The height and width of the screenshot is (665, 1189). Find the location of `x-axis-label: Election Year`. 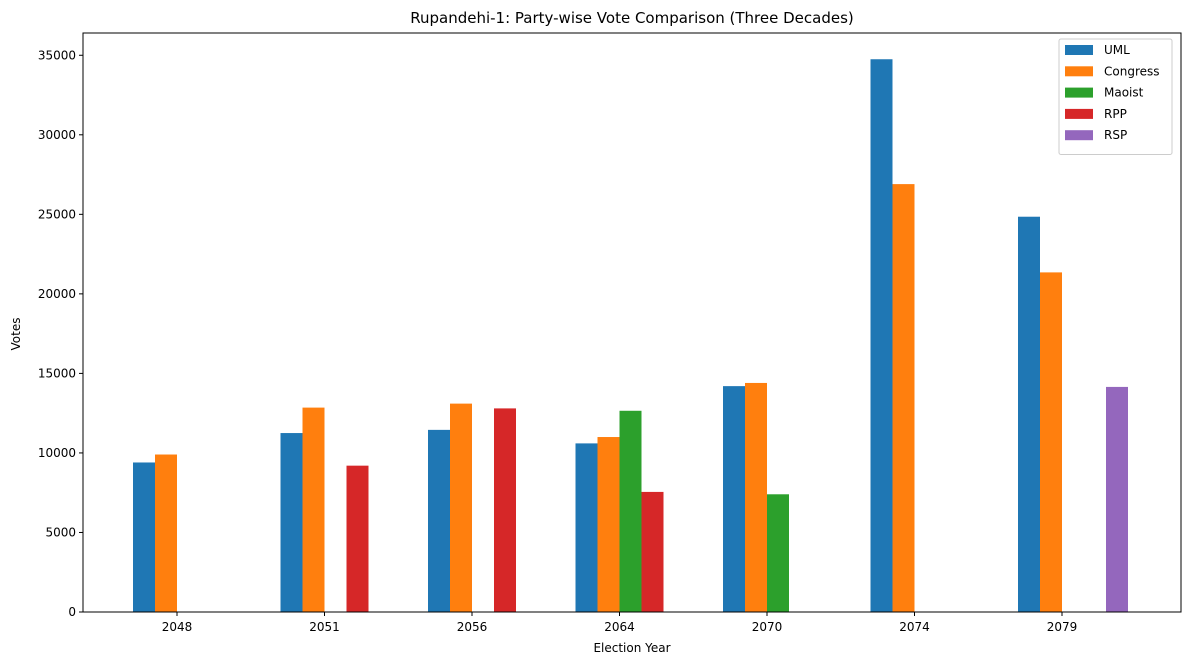

x-axis-label: Election Year is located at coordinates (631, 648).